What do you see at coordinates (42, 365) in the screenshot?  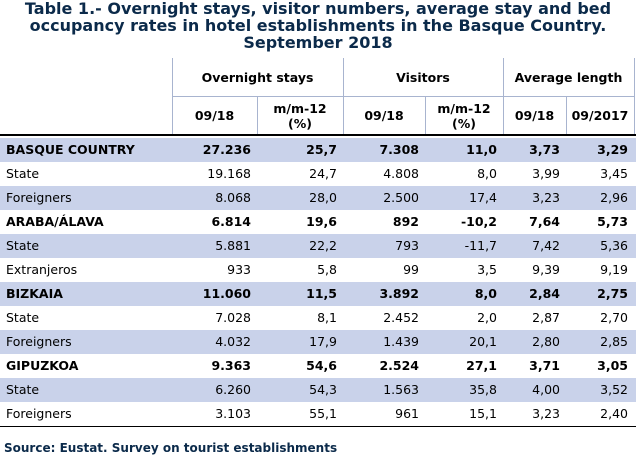 I see `row-label: GIPUZKOA` at bounding box center [42, 365].